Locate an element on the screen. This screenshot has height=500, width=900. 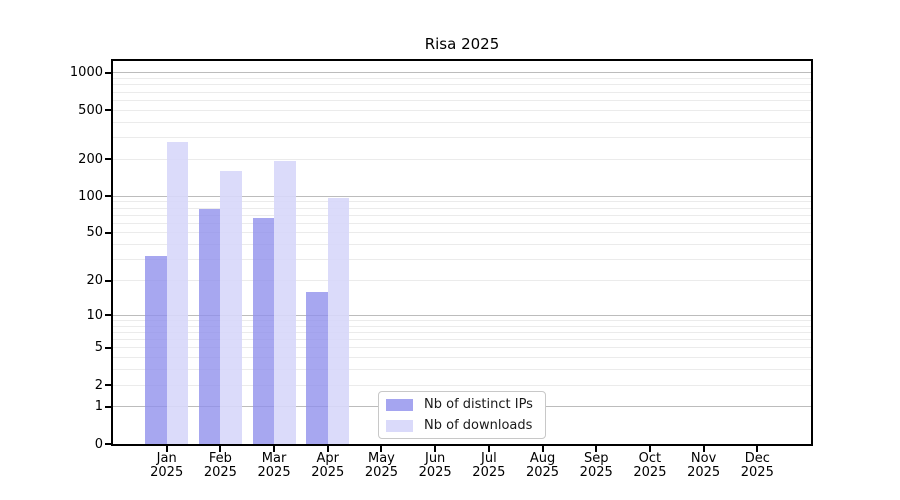
x-tick-label-mar: Mar 2025 is located at coordinates (274, 465).